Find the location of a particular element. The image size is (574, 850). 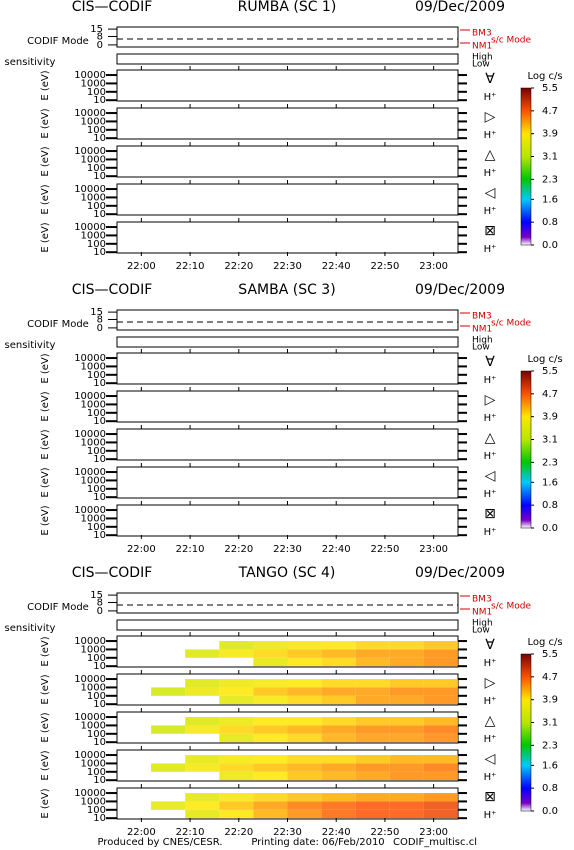

mode-panel is located at coordinates (287, 603).